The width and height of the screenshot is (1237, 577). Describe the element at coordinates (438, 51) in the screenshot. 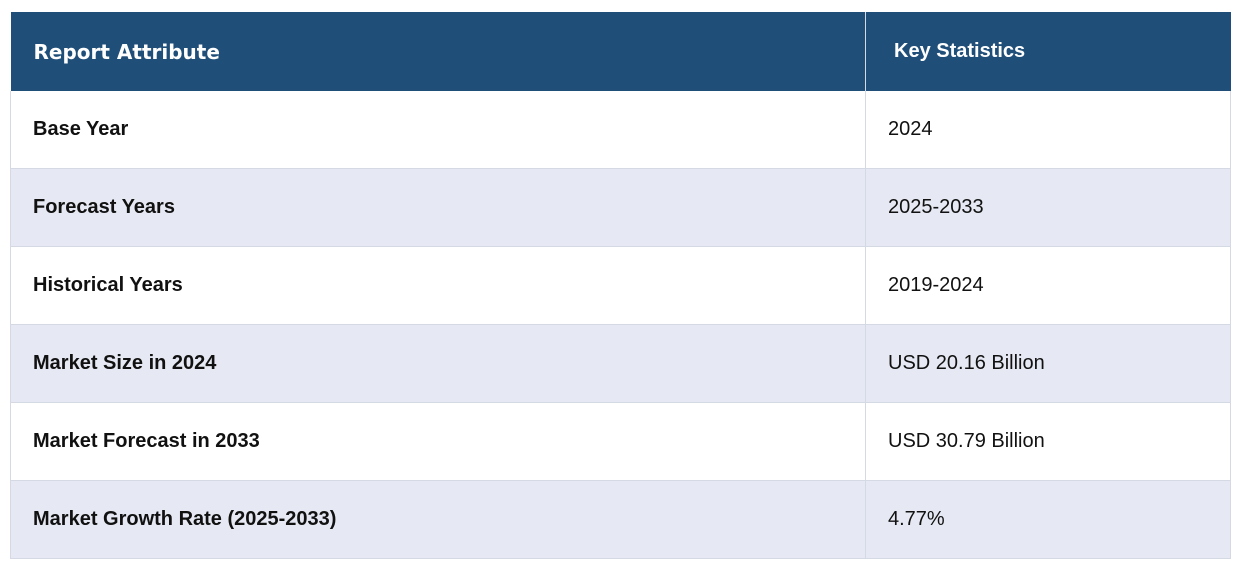

I see `header-report-attribute: Report Attribute` at that location.